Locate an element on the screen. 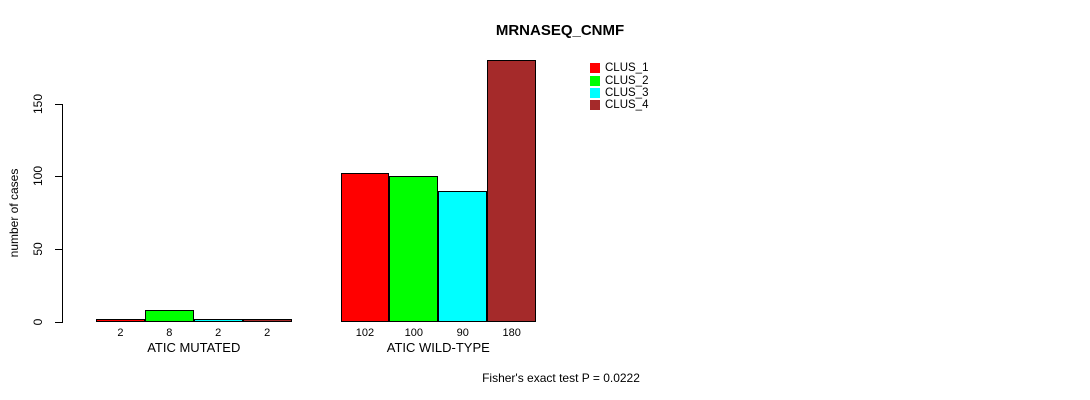  y-axis-tick-label: 50 is located at coordinates (38, 249).